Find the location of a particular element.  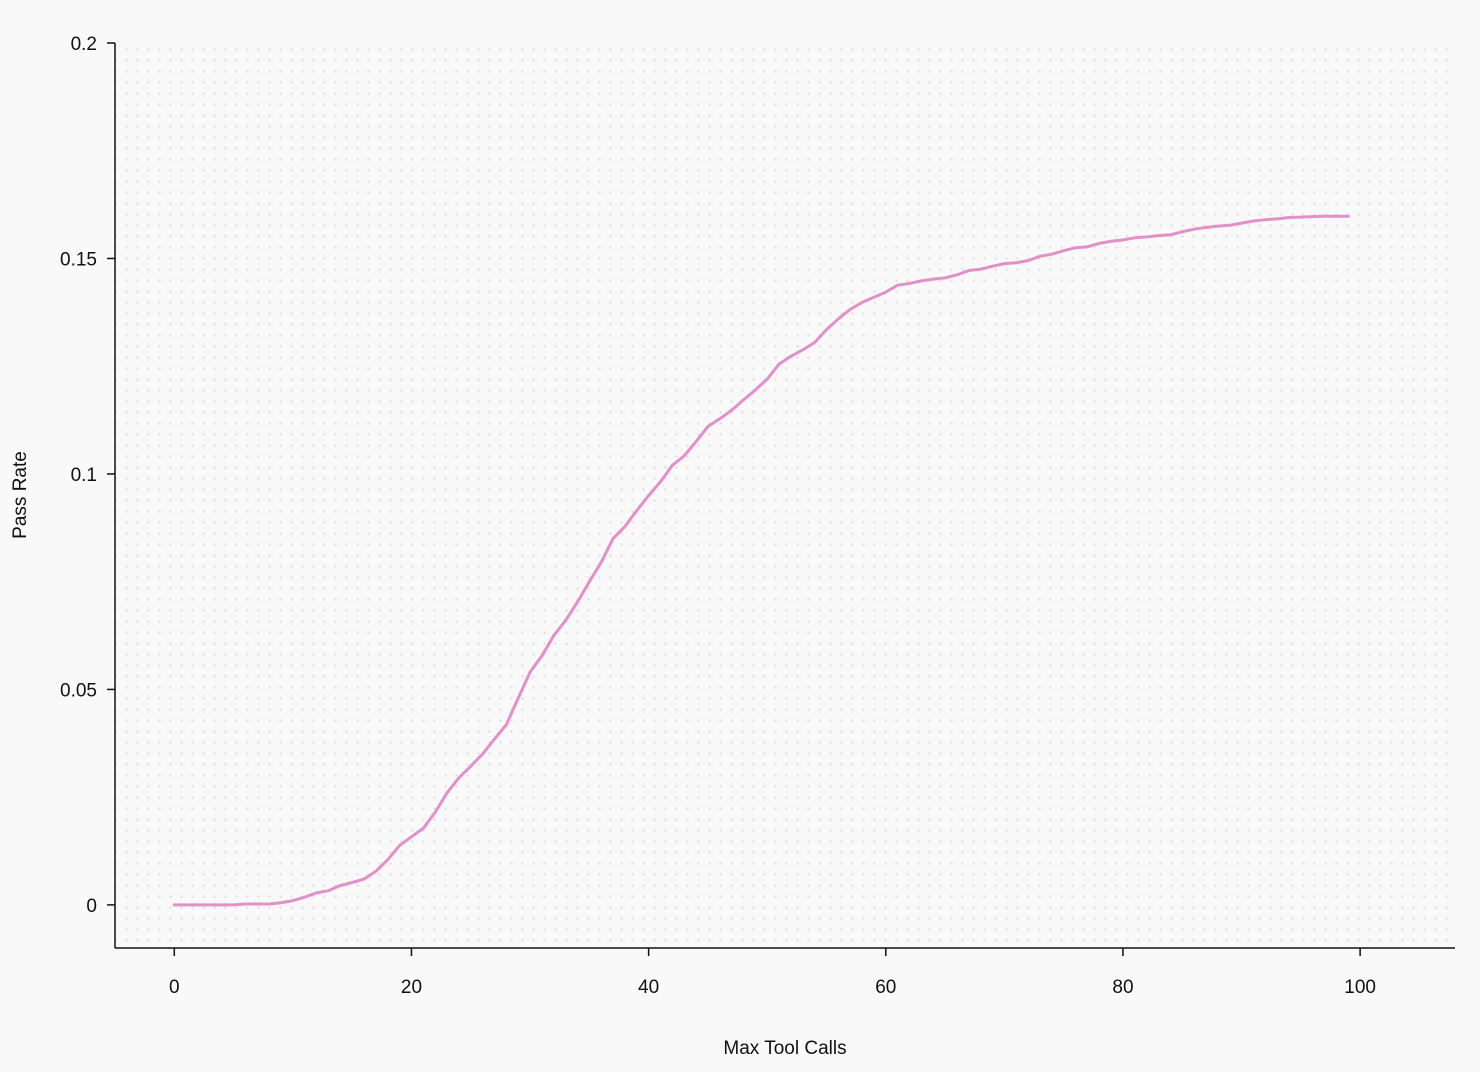

y-tick-label: 0.05 is located at coordinates (78, 690).